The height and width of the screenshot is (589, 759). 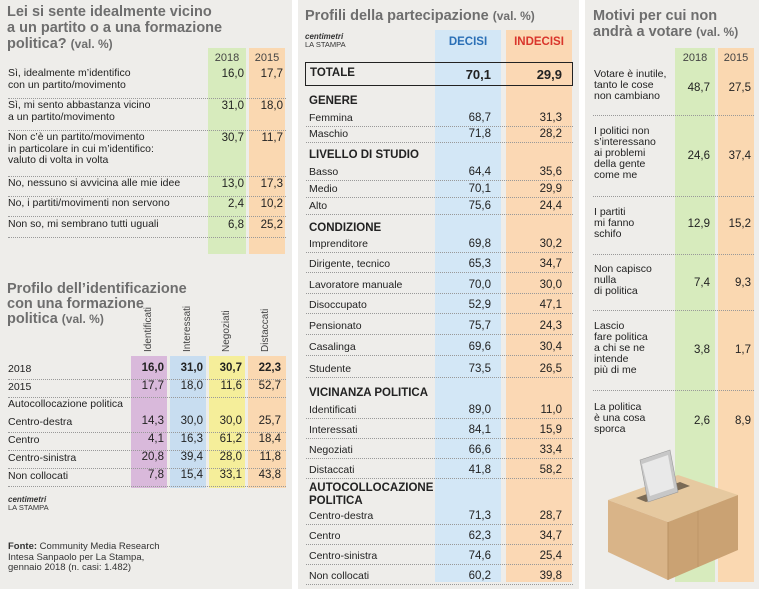 What do you see at coordinates (550, 172) in the screenshot?
I see `indecisi-value: 35,6` at bounding box center [550, 172].